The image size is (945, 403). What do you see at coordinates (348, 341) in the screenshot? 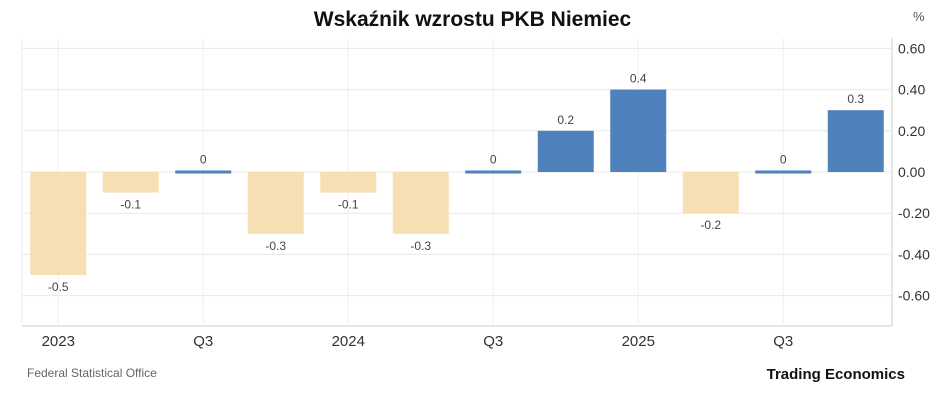
I see `x-tick-label: 2024` at bounding box center [348, 341].